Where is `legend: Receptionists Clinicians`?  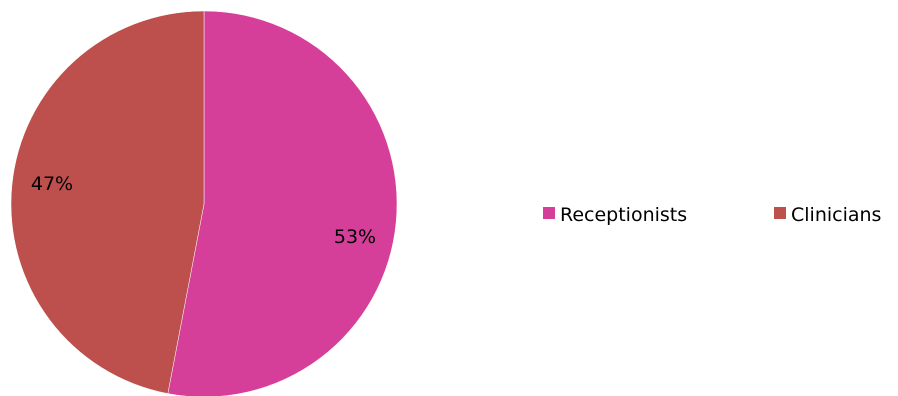
legend: Receptionists Clinicians is located at coordinates (712, 215).